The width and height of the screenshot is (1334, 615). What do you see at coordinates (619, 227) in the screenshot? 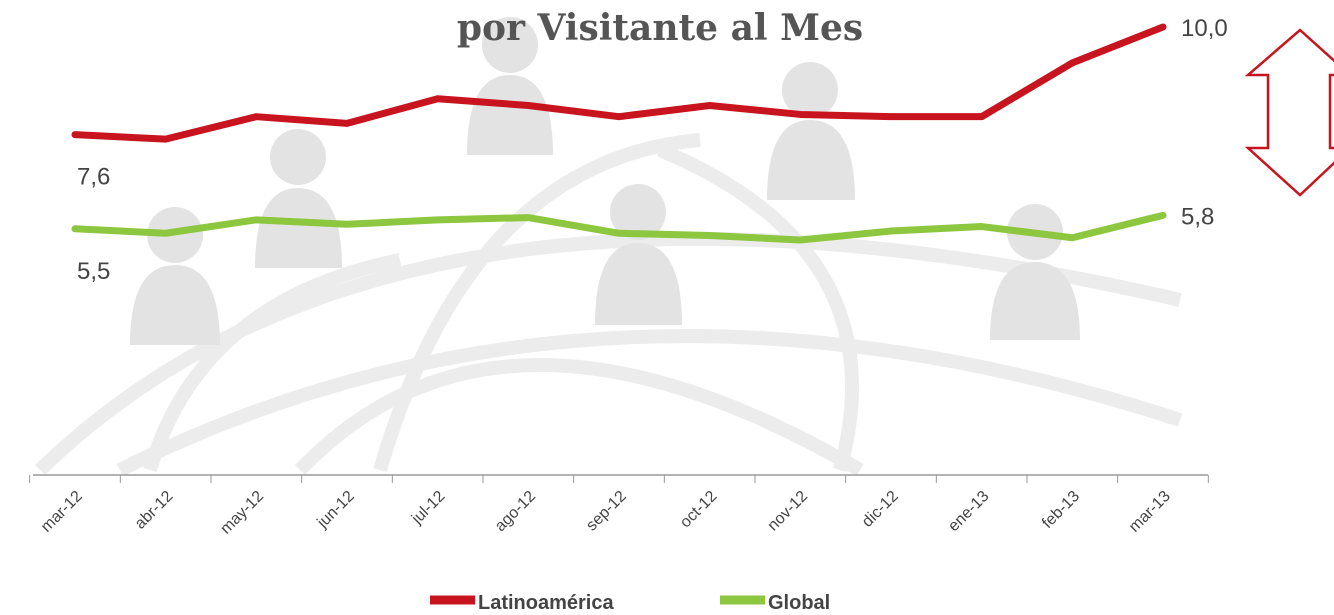
I see `series-line` at bounding box center [619, 227].